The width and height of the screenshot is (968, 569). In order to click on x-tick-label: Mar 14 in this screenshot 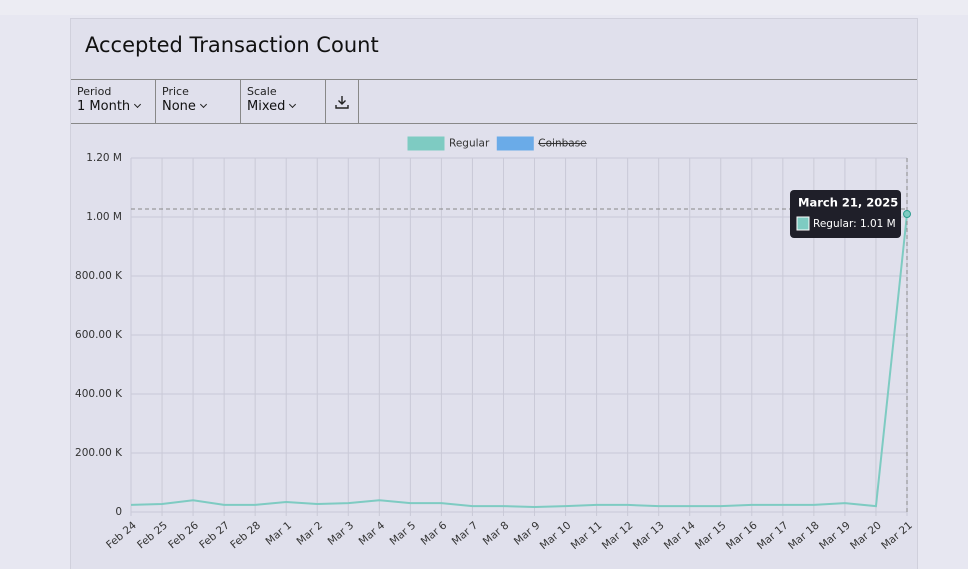, I will do `click(680, 535)`.